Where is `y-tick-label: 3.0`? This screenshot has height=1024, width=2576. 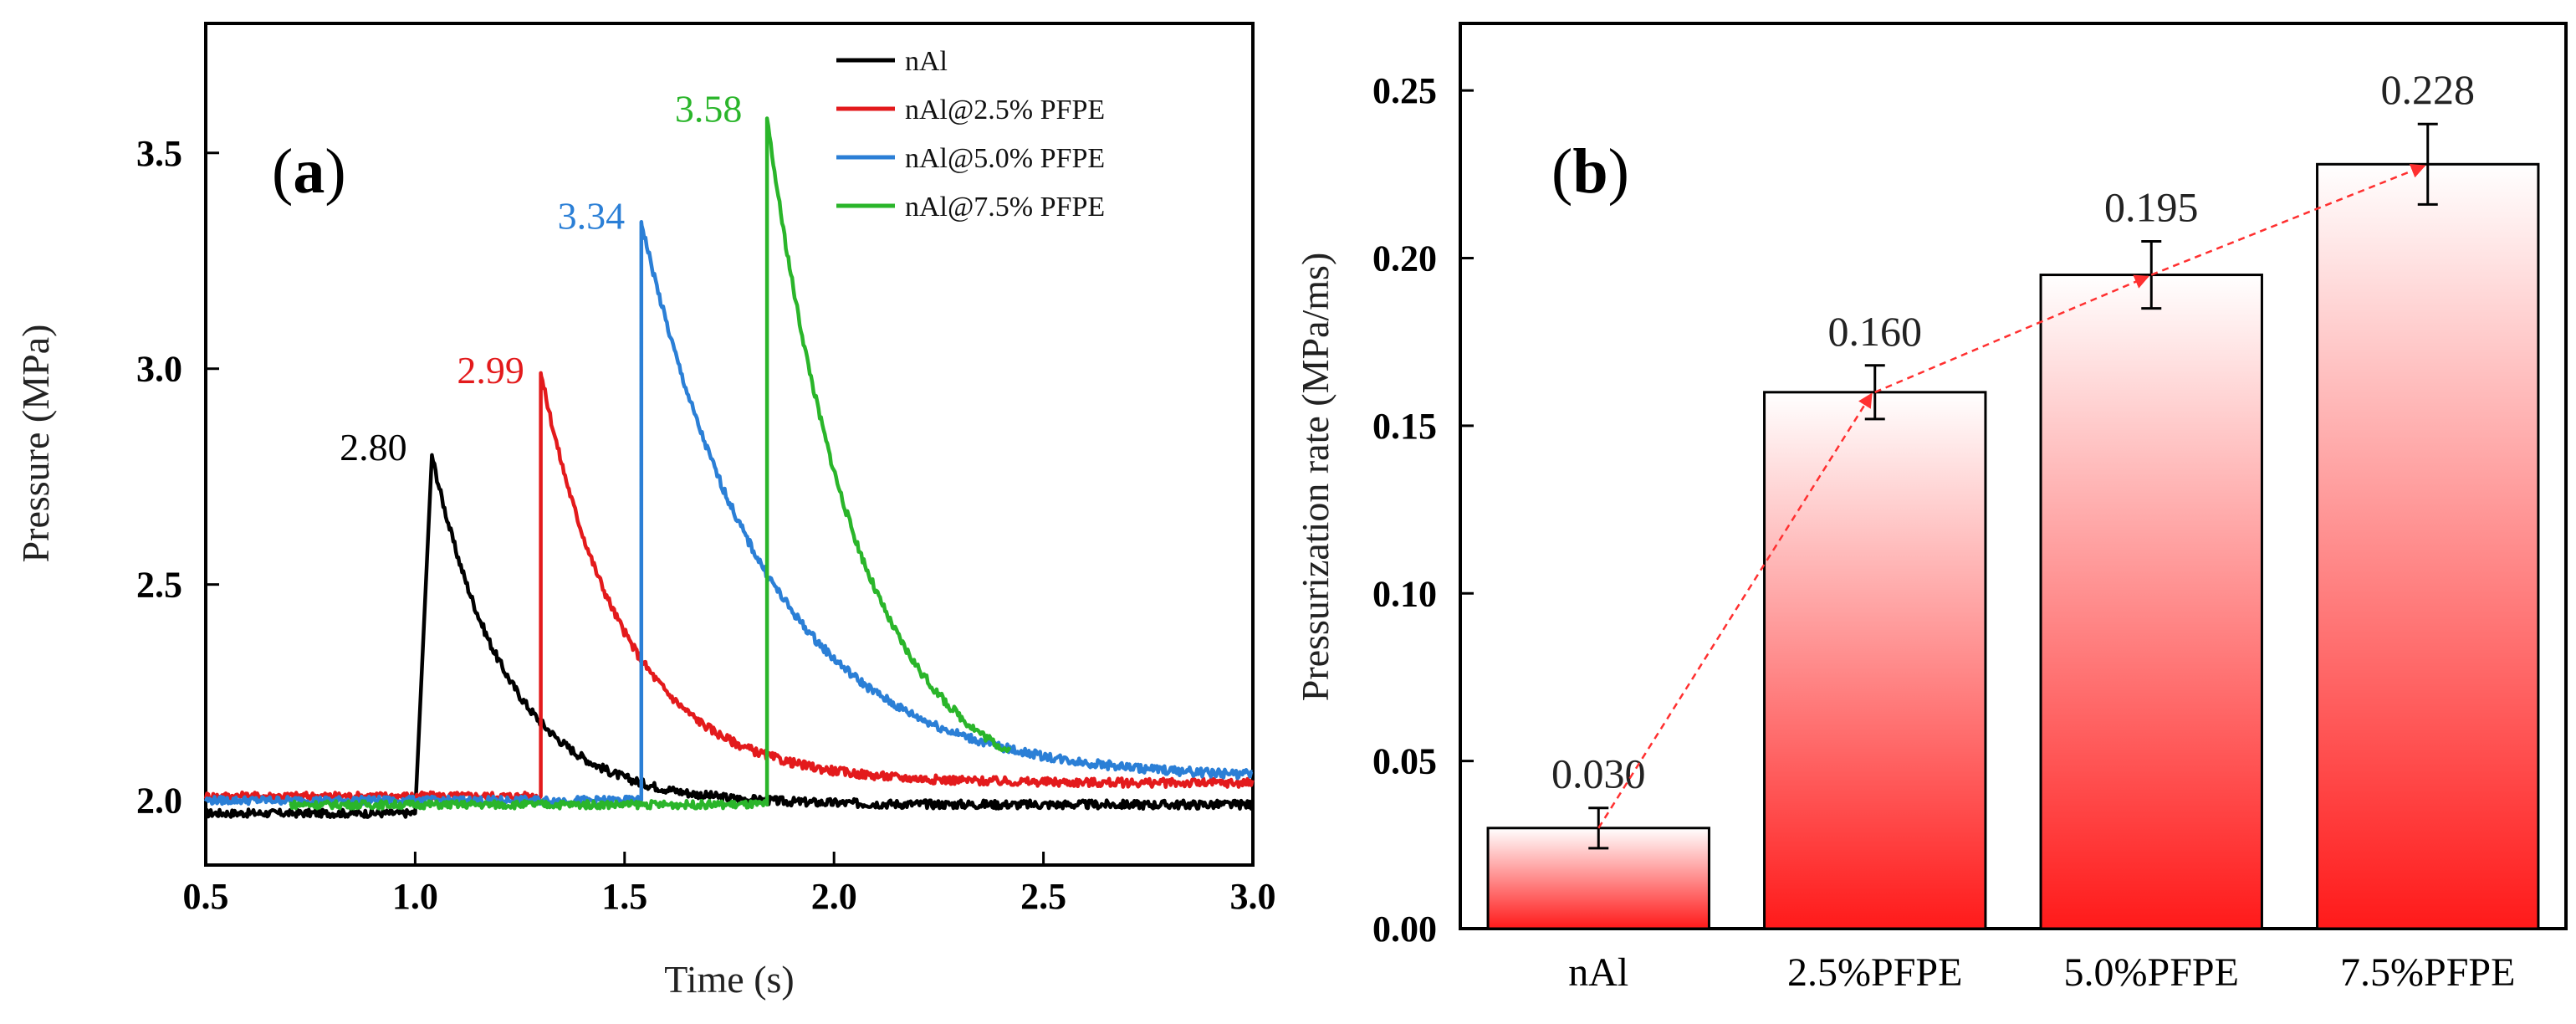 y-tick-label: 3.0 is located at coordinates (159, 369).